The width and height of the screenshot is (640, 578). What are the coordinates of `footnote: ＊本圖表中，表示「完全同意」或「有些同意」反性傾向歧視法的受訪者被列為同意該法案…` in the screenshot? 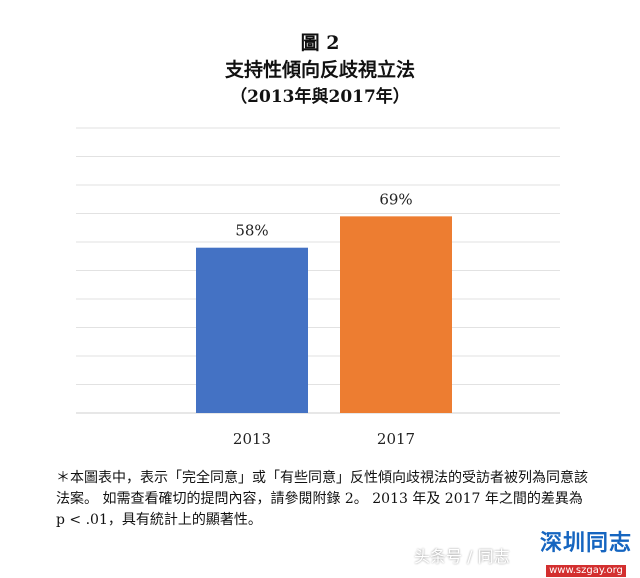 It's located at (322, 499).